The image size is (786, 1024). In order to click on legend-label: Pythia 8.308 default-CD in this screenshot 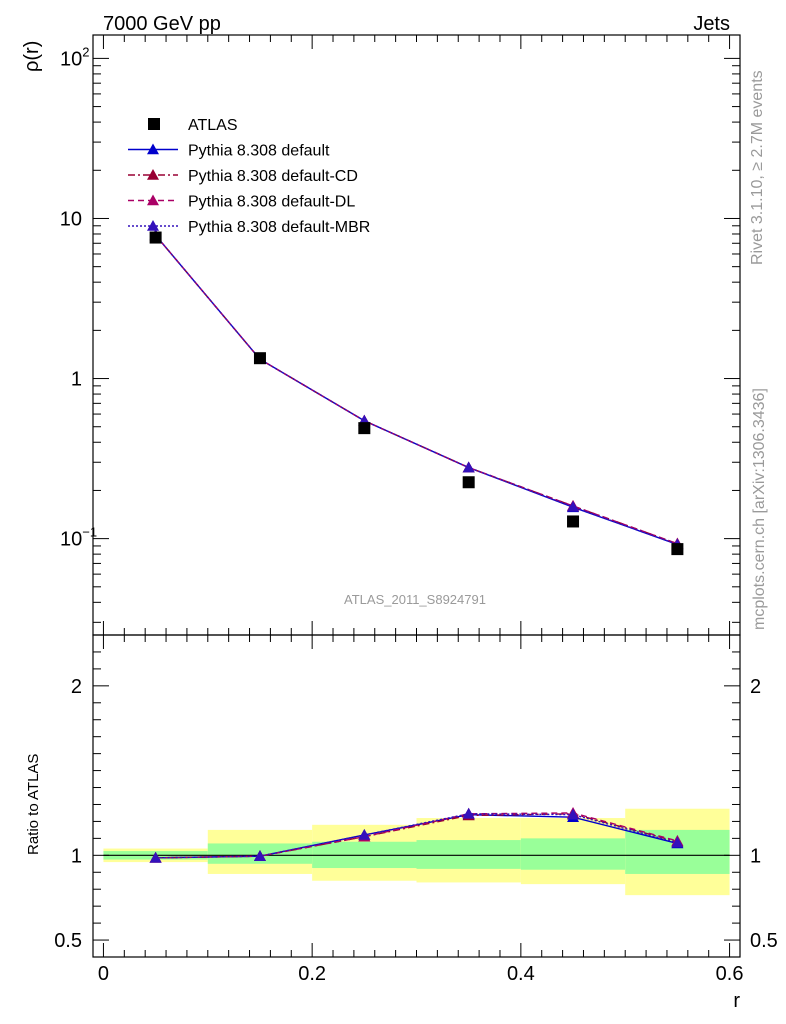, I will do `click(273, 176)`.